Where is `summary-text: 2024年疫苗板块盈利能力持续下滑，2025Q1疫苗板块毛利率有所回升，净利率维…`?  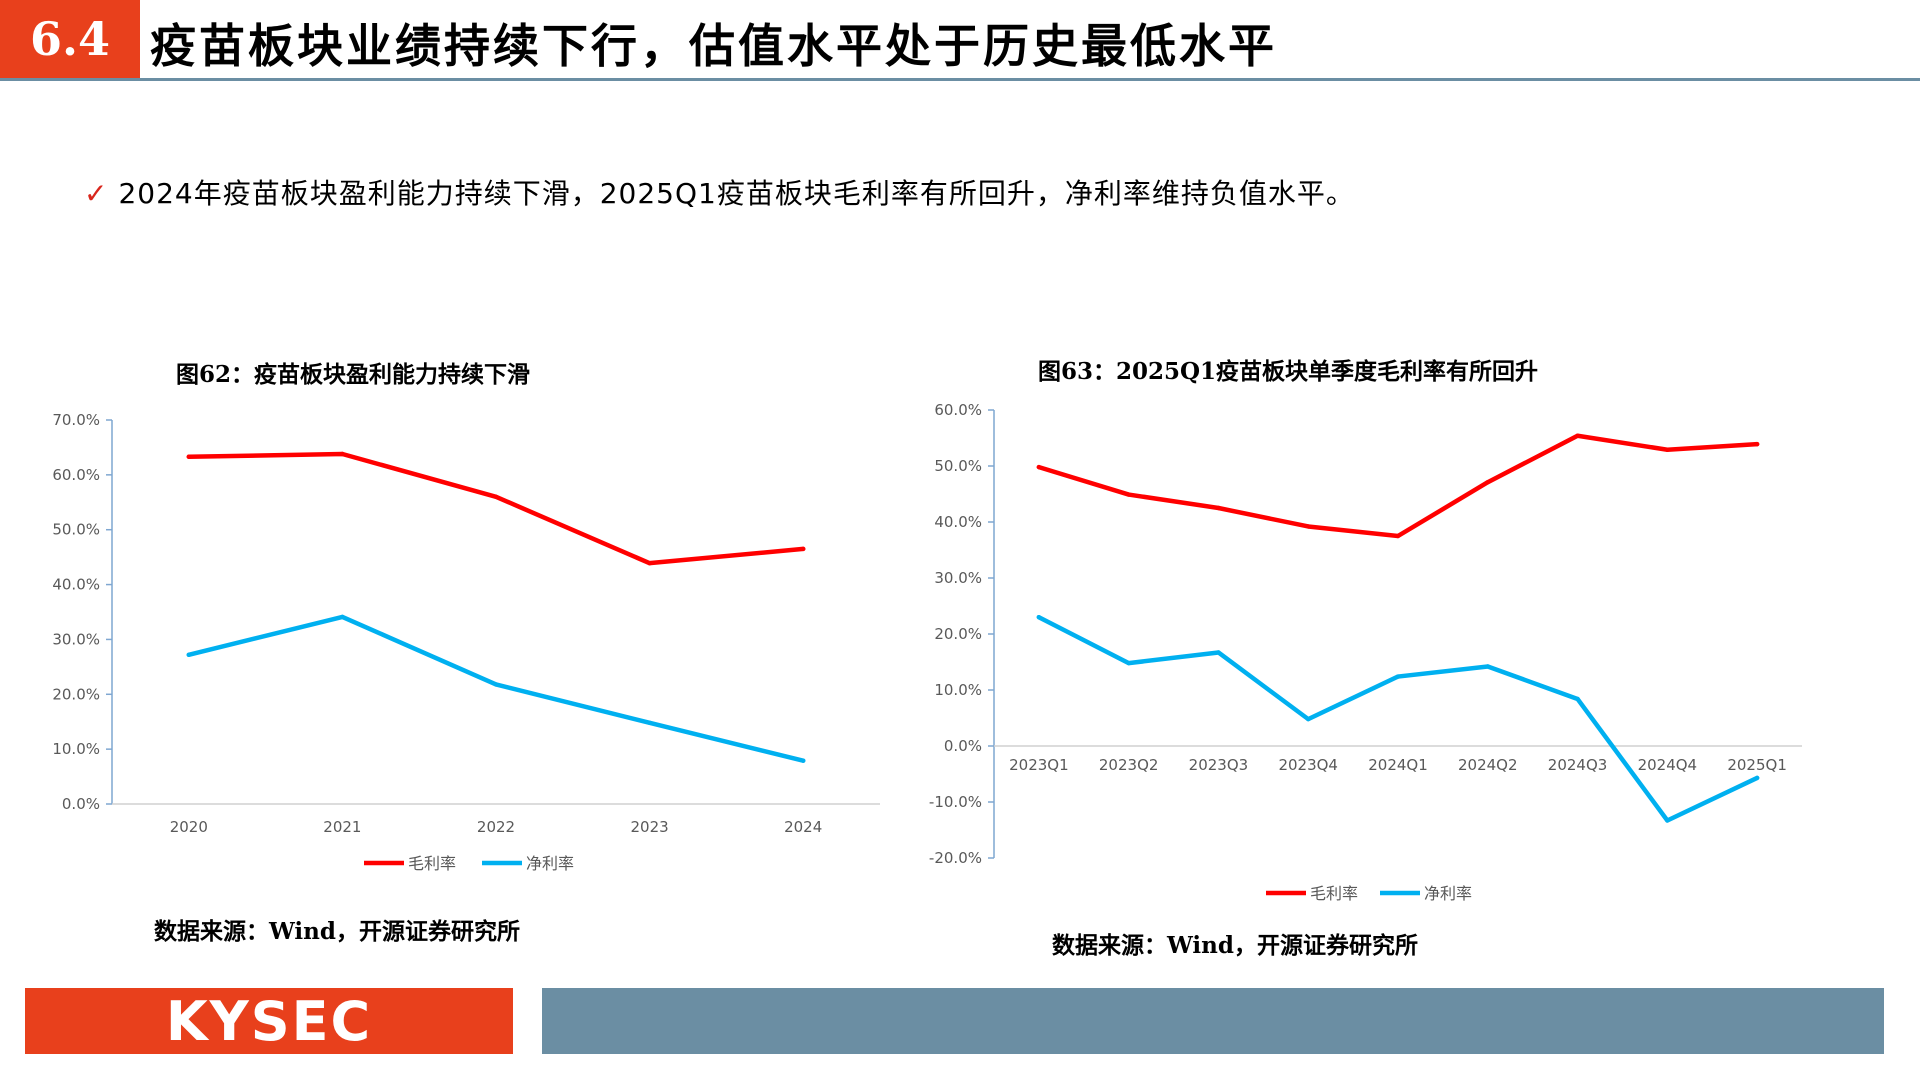 summary-text: 2024年疫苗板块盈利能力持续下滑，2025Q1疫苗板块毛利率有所回升，净利率维… is located at coordinates (736, 193).